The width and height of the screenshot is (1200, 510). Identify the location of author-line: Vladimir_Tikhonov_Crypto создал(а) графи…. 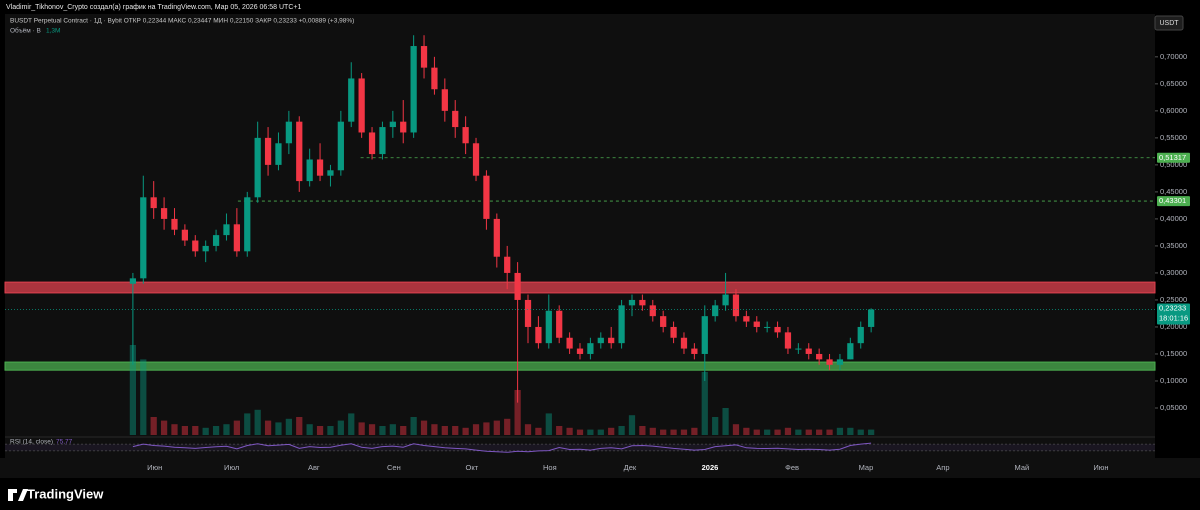
(153, 7).